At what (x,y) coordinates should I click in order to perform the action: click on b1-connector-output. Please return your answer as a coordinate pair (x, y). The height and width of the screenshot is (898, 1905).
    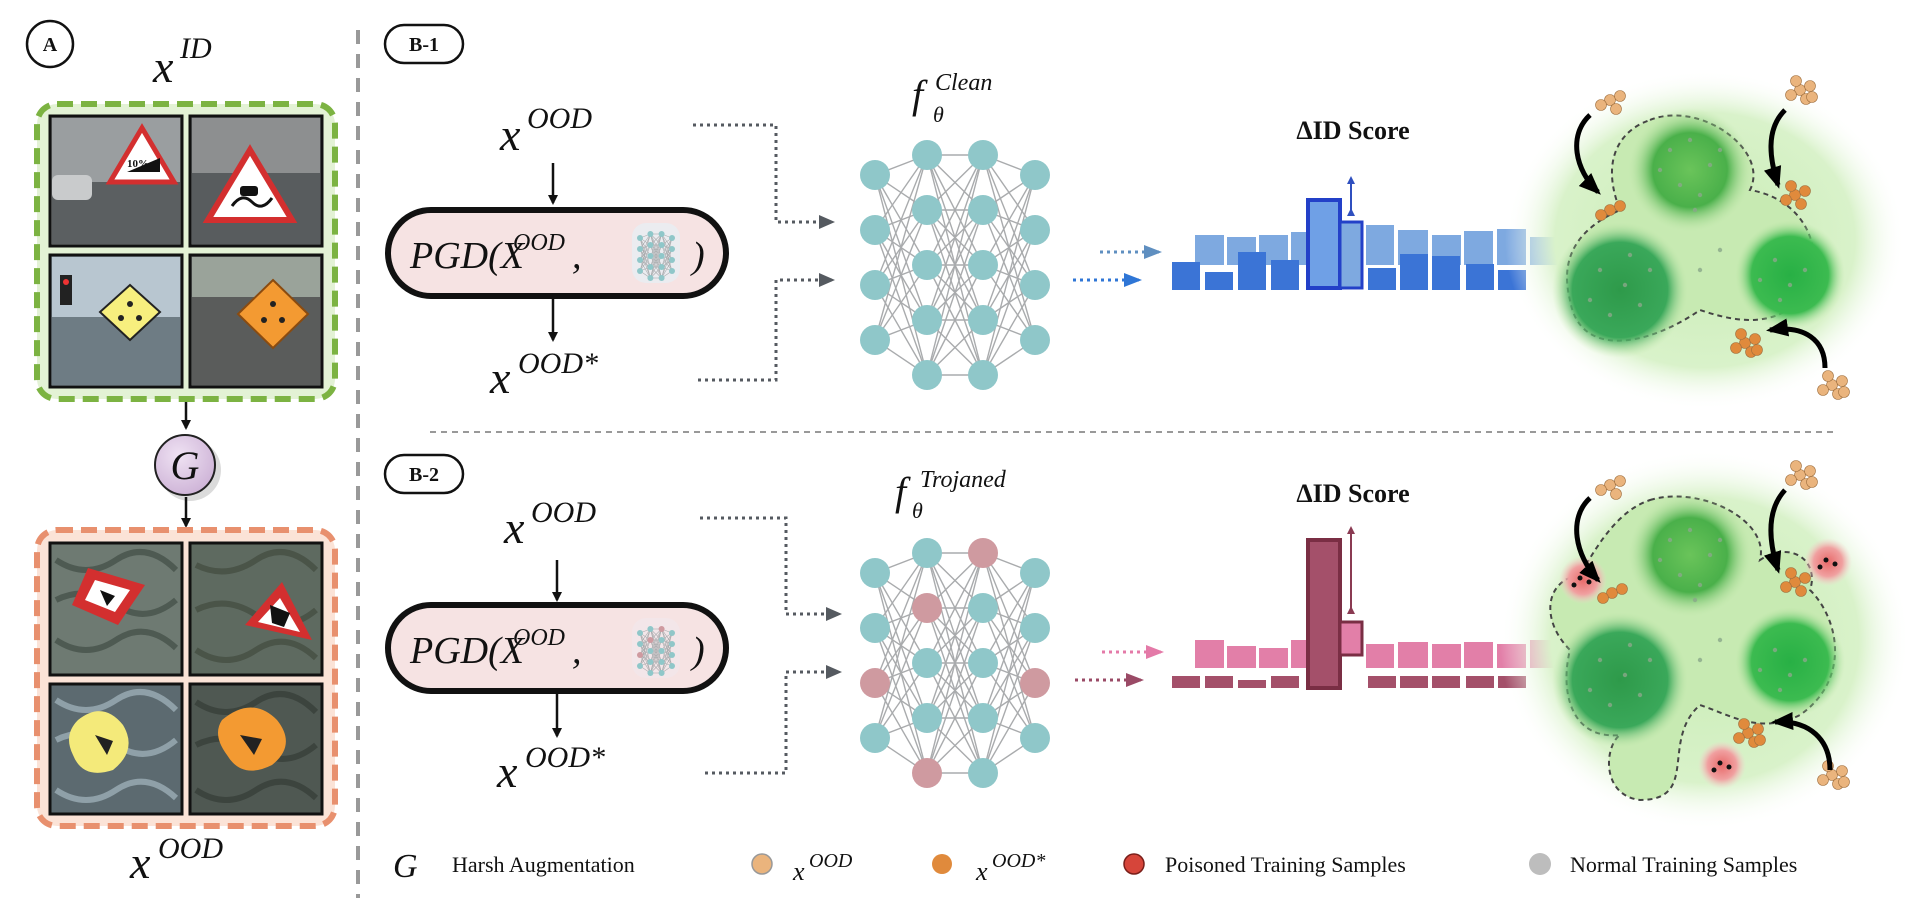
    Looking at the image, I should click on (766, 327).